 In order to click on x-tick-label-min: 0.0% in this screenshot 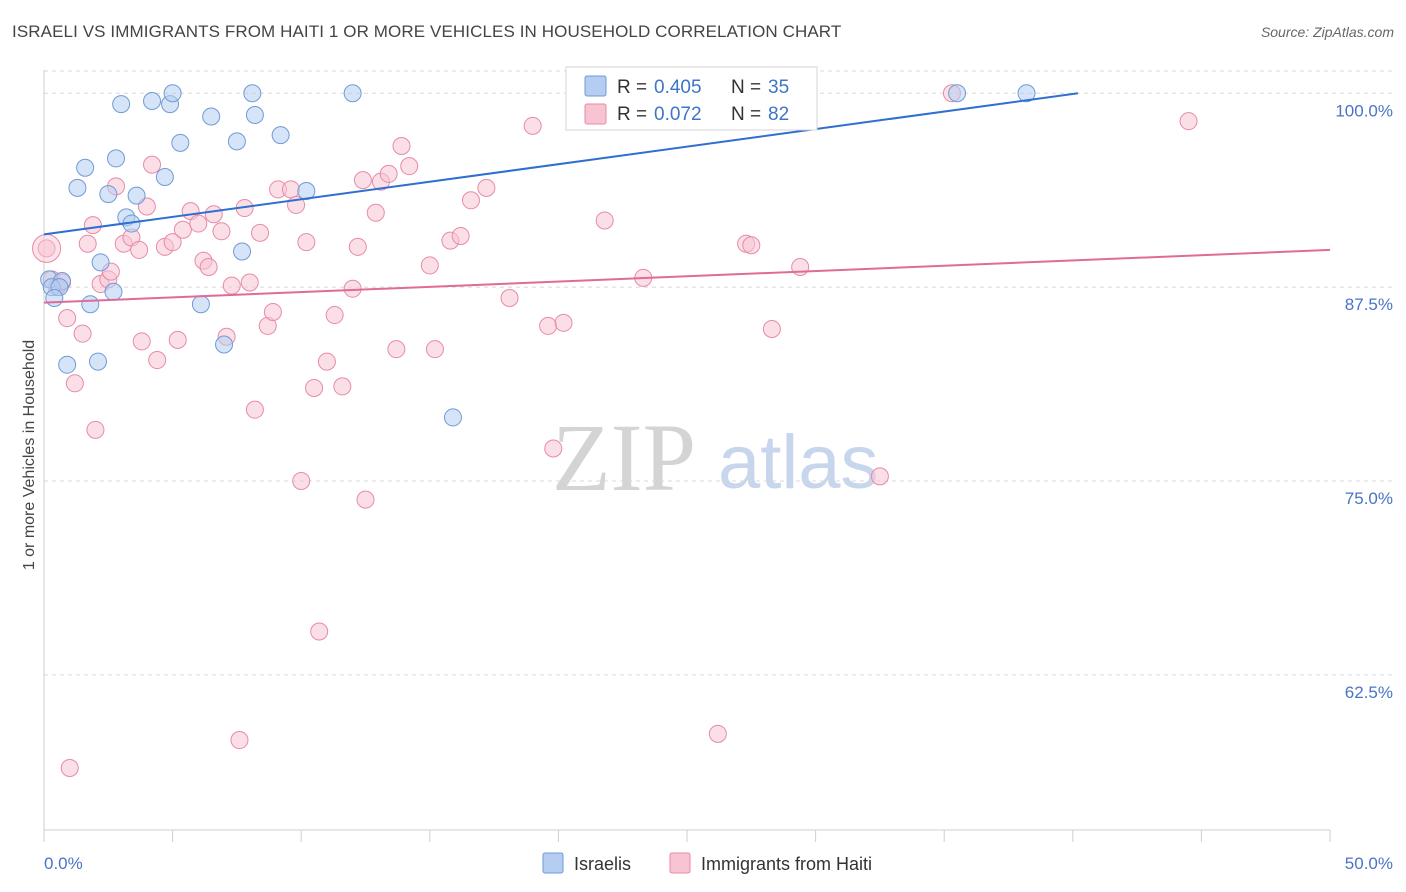, I will do `click(63, 863)`.